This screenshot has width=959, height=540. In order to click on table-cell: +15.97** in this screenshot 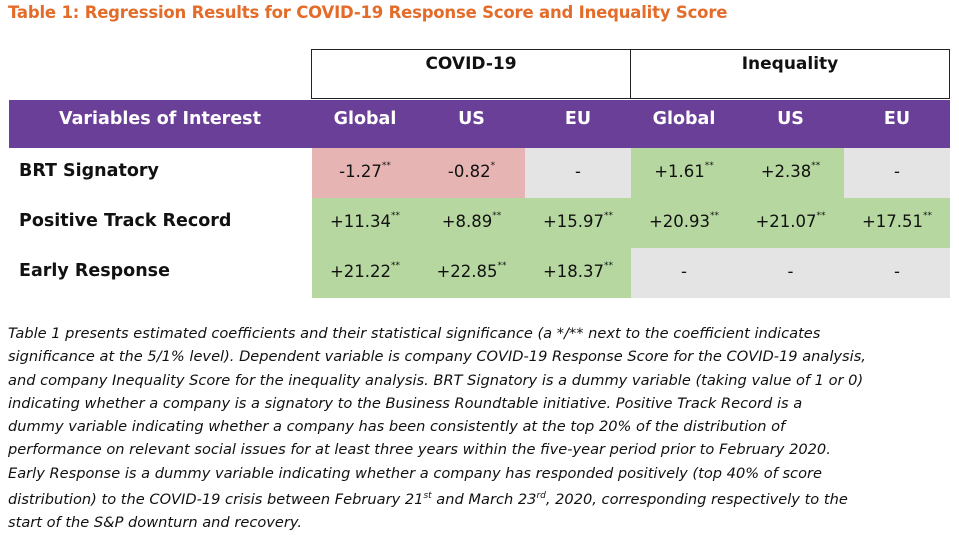, I will do `click(578, 223)`.